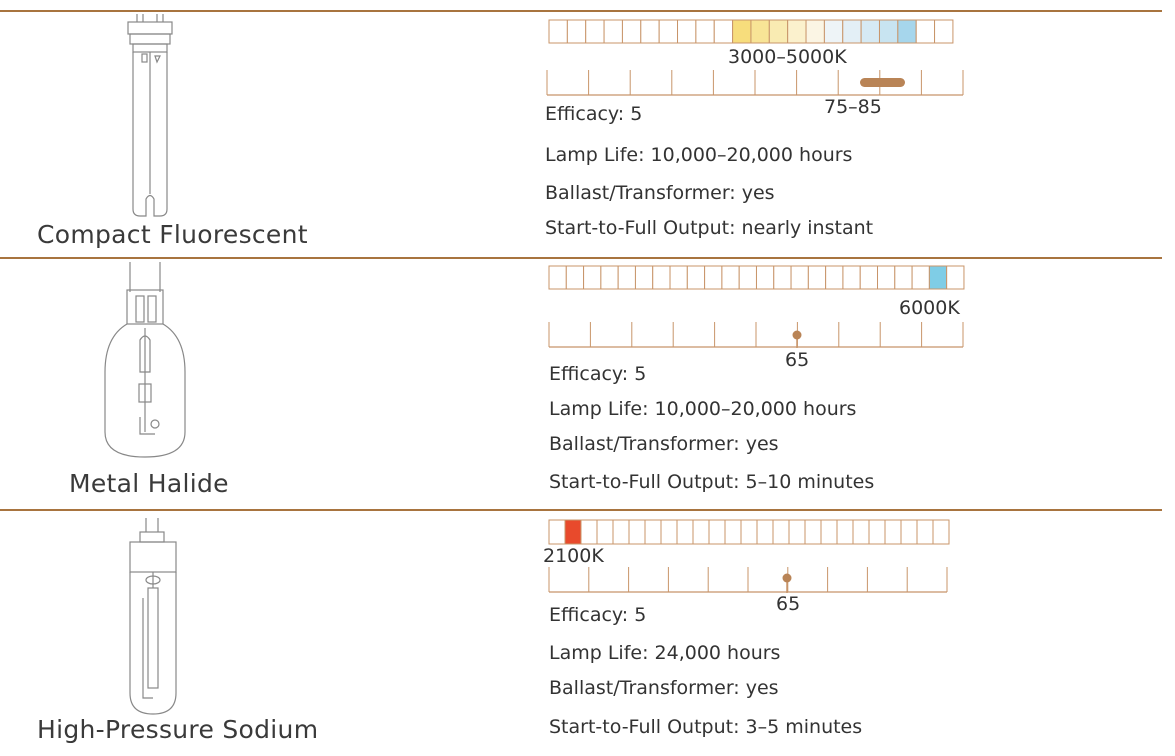  Describe the element at coordinates (573, 556) in the screenshot. I see `color-temperature-label: 2100K` at that location.